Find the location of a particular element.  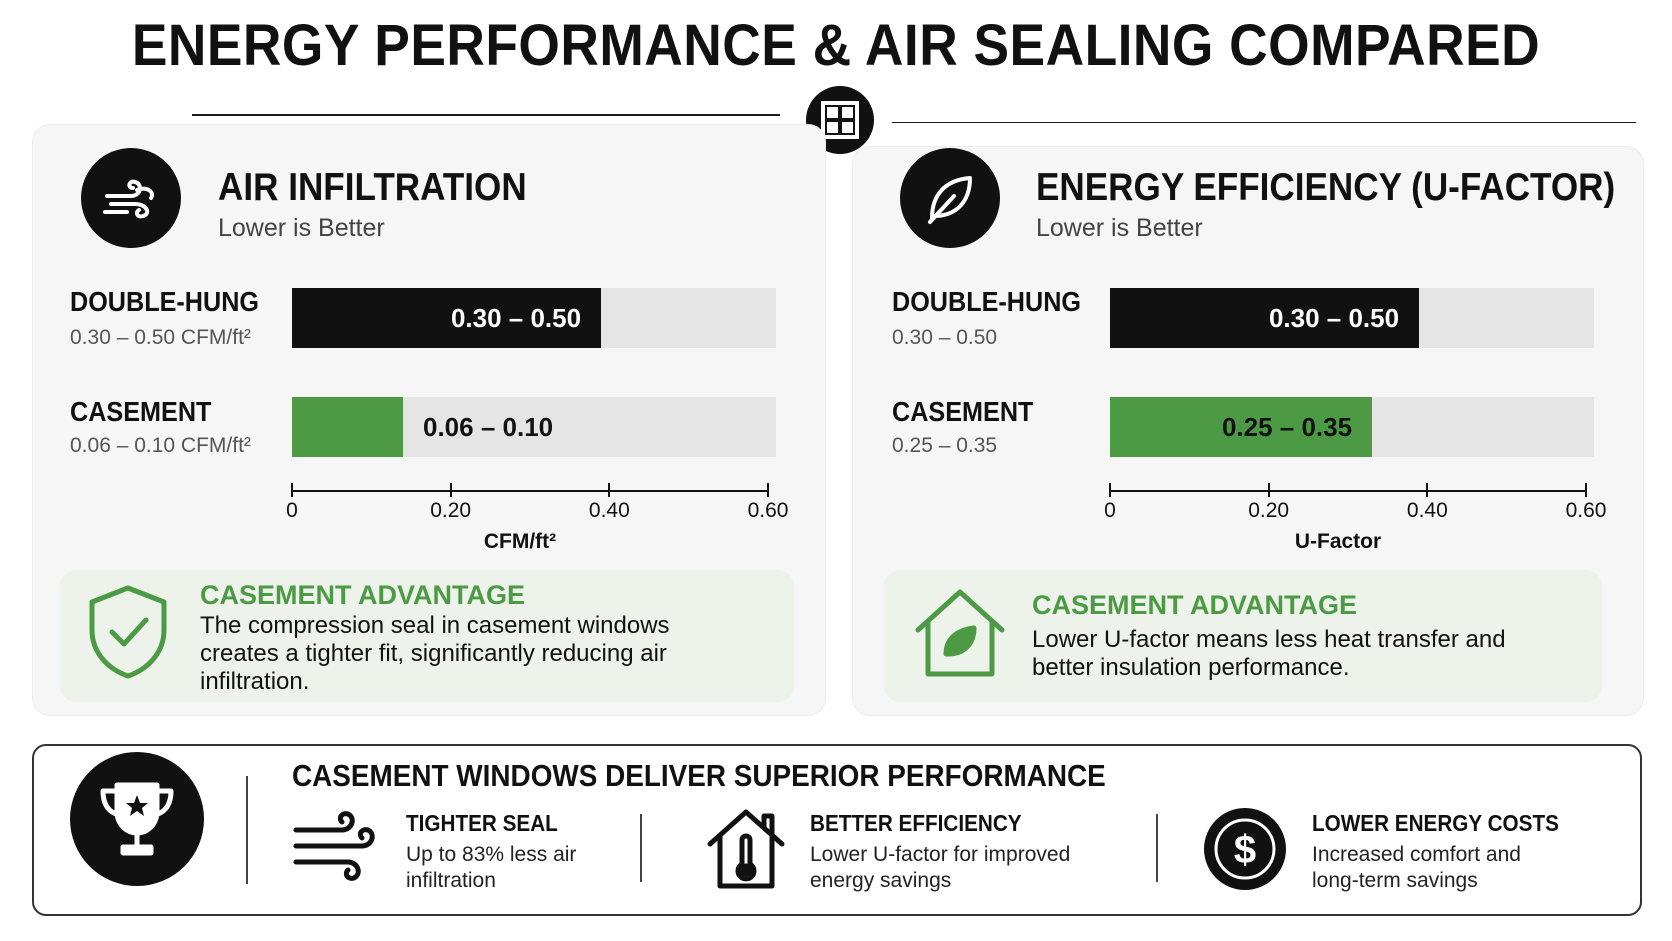

air-row-name-0: DOUBLE-HUNG is located at coordinates (164, 301).